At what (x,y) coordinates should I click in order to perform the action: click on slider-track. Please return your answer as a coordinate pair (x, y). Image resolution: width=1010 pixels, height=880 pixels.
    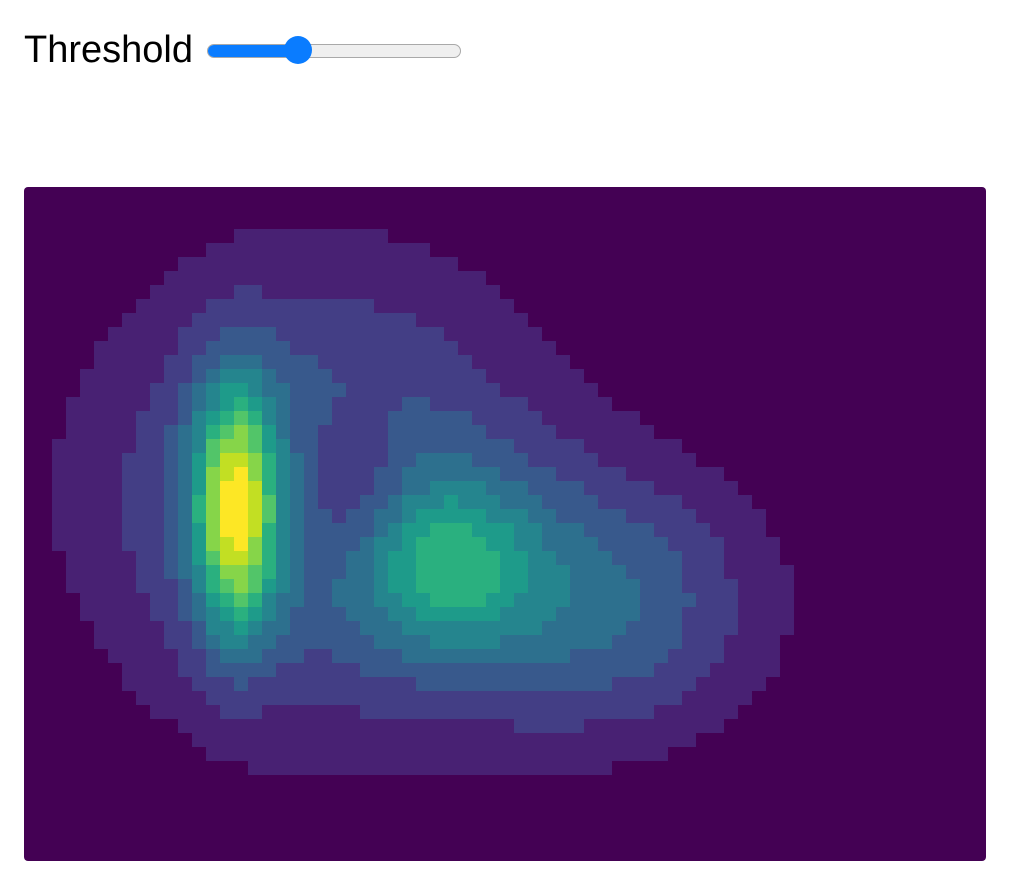
    Looking at the image, I should click on (333, 51).